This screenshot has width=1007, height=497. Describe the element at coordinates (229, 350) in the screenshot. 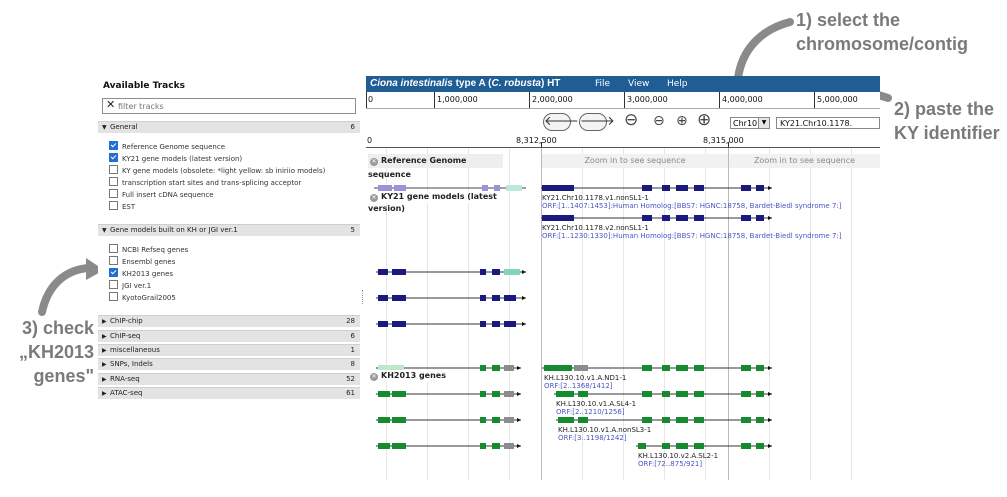

I see `category-miscellaneous: ▶ miscellaneous 1` at that location.